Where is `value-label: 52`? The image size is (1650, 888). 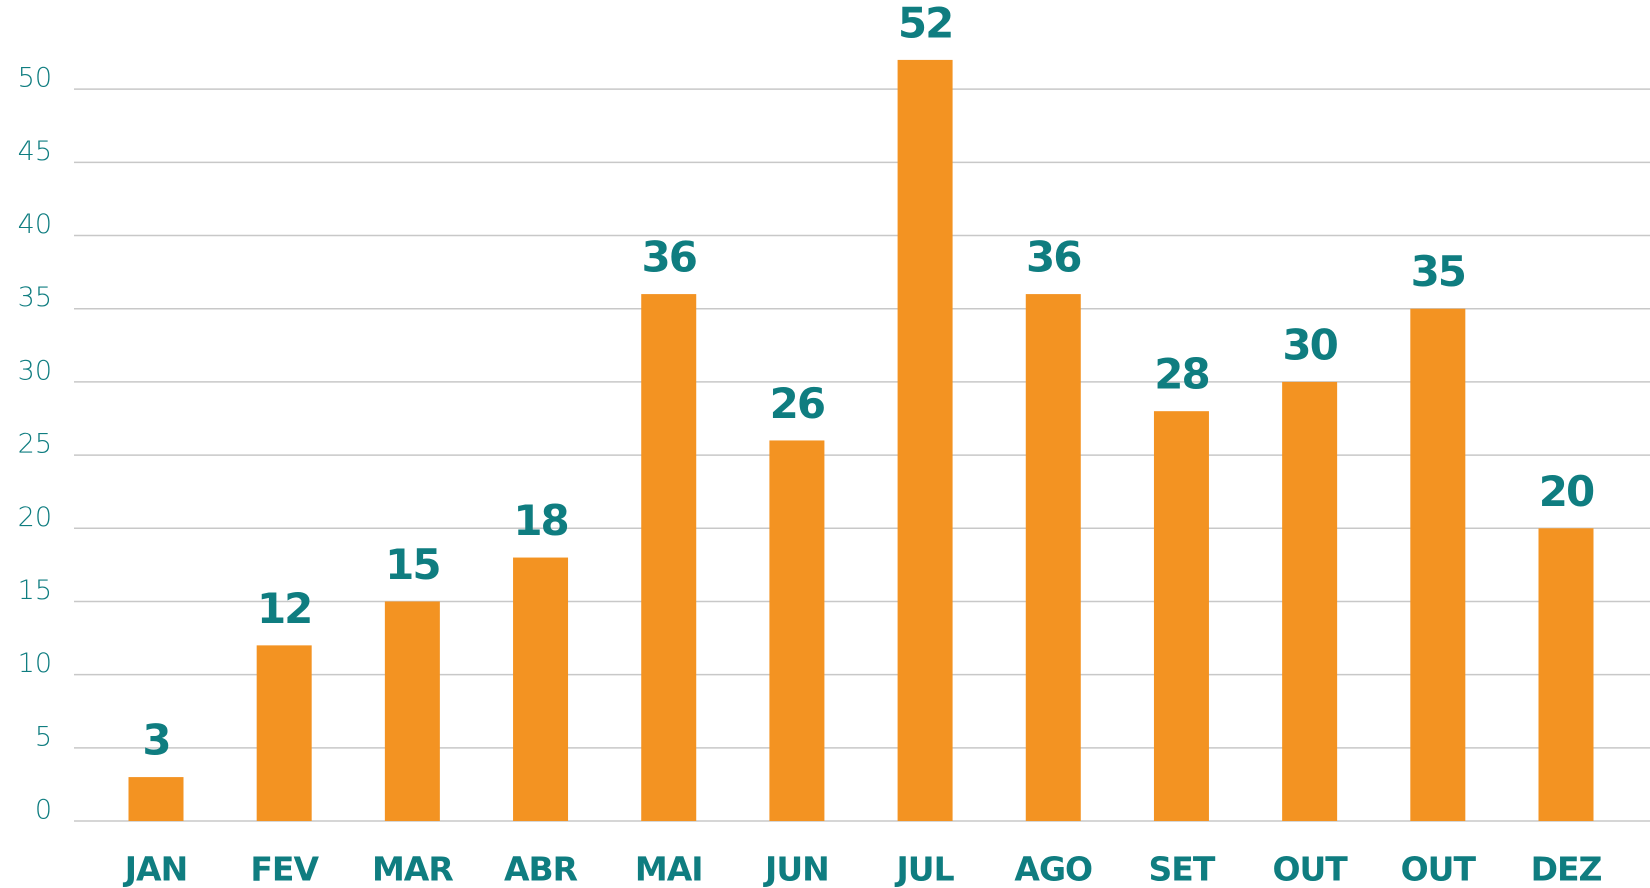
value-label: 52 is located at coordinates (925, 23).